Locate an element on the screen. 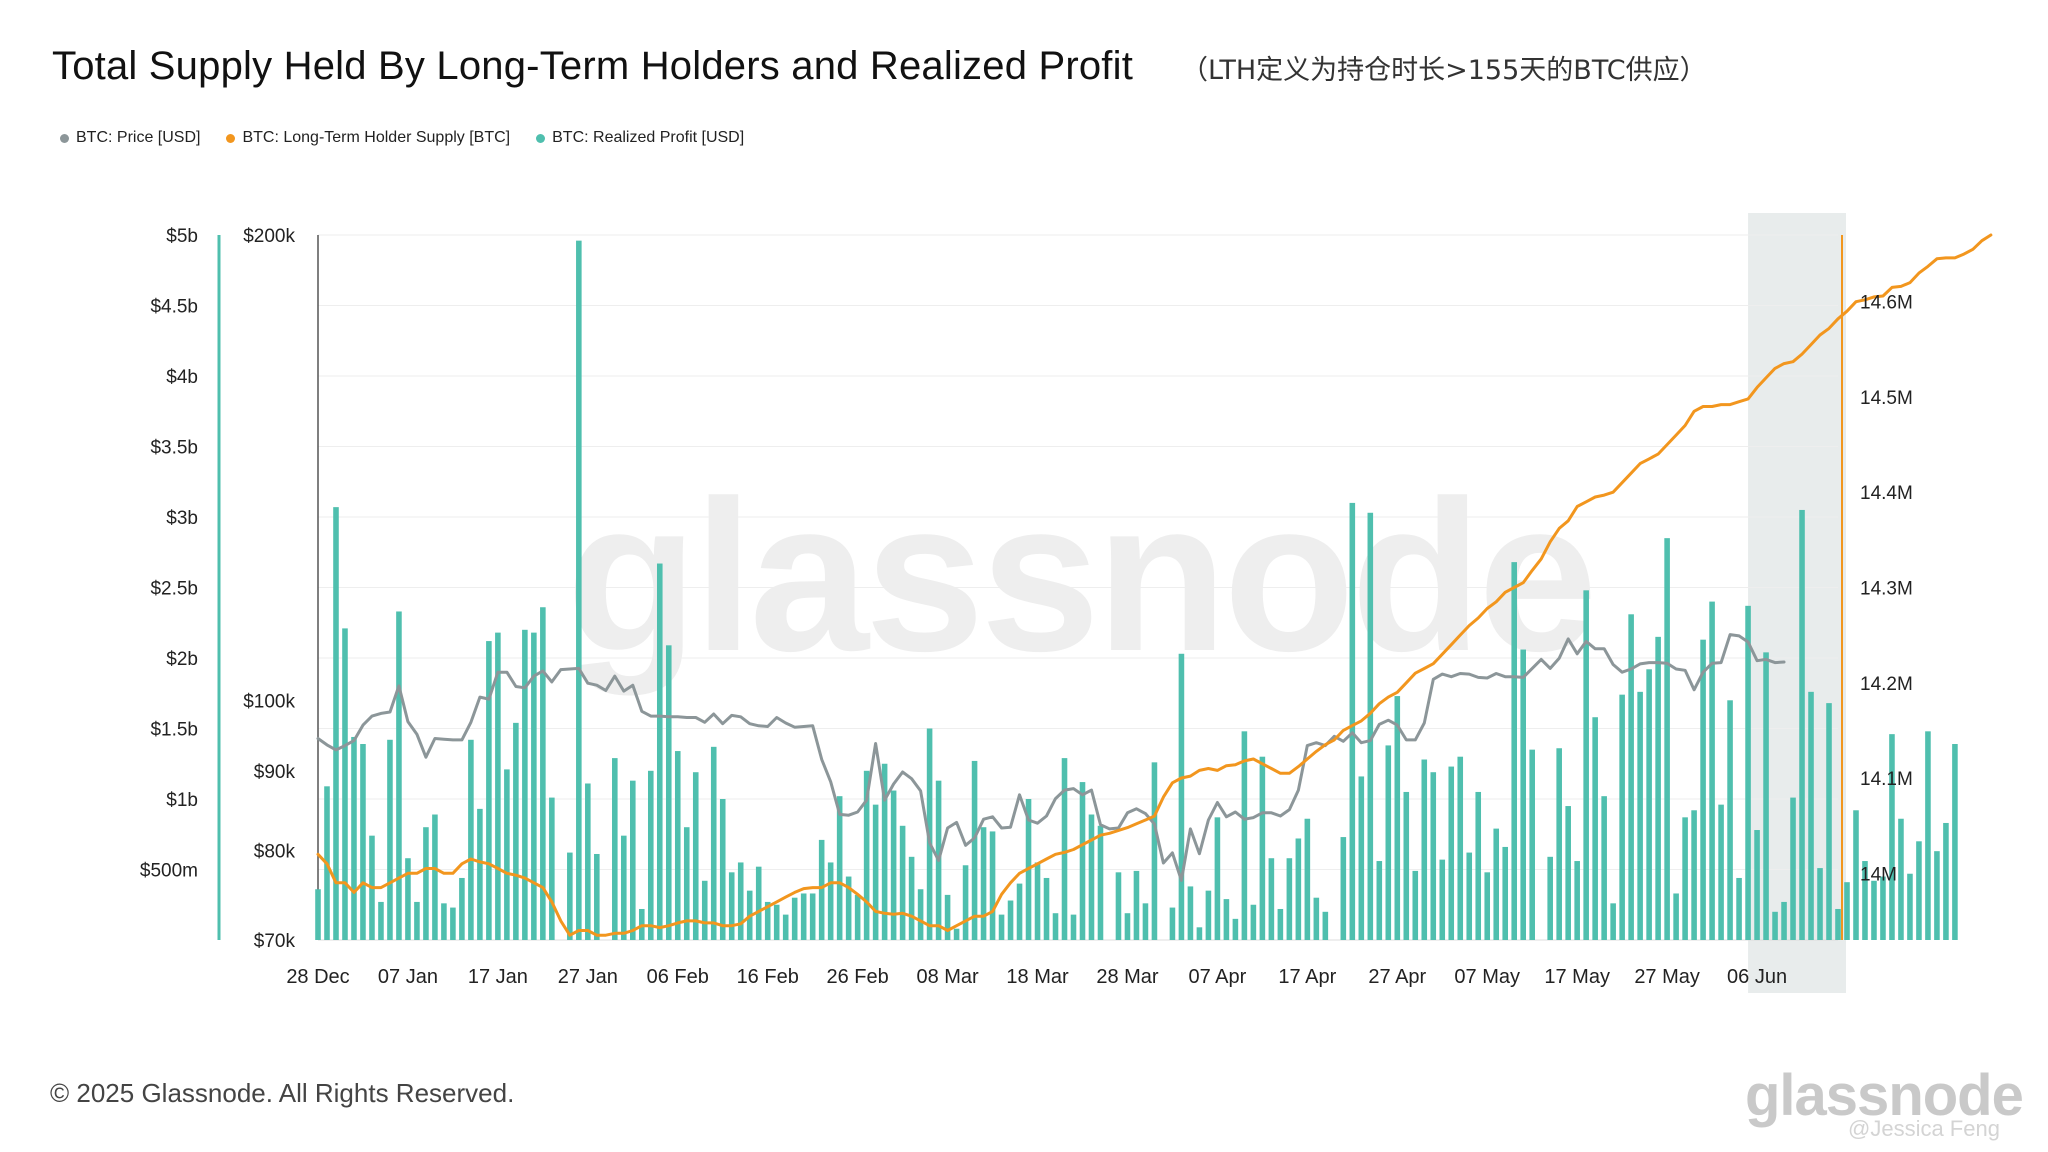 The image size is (2048, 1152). profit-tick-label: $3.5b is located at coordinates (174, 448).